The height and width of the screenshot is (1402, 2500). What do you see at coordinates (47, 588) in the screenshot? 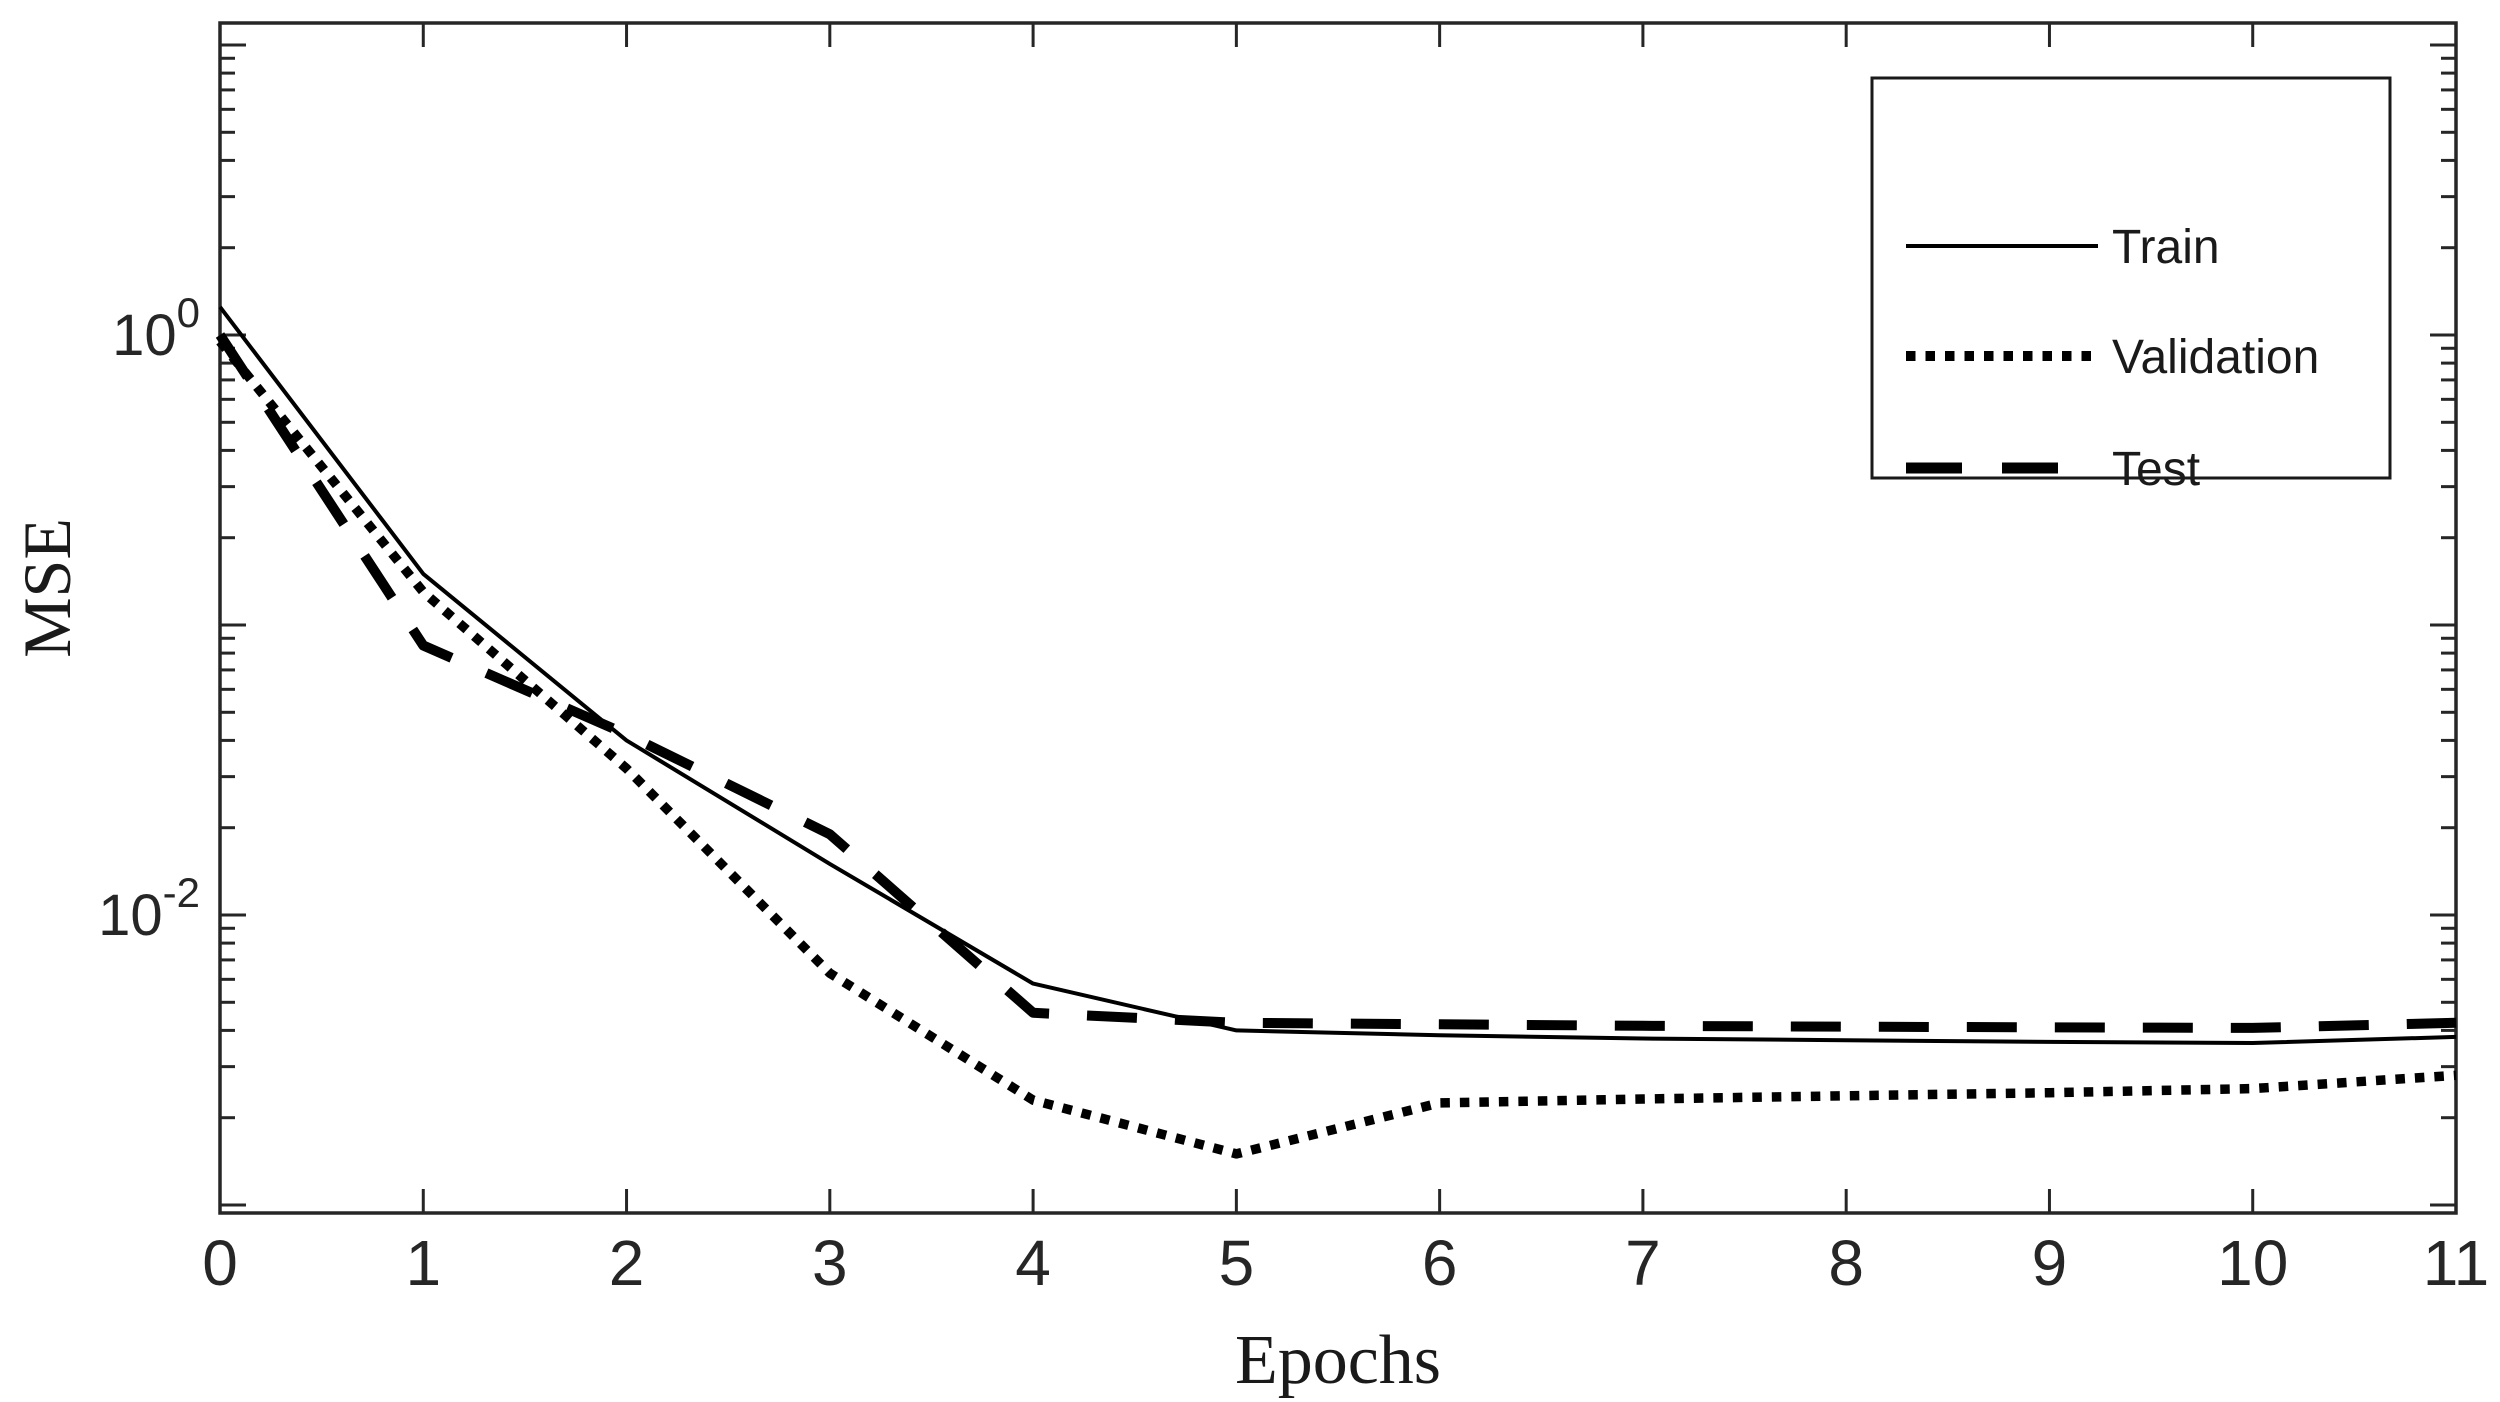
I see `y-axis-label: MSE` at bounding box center [47, 588].